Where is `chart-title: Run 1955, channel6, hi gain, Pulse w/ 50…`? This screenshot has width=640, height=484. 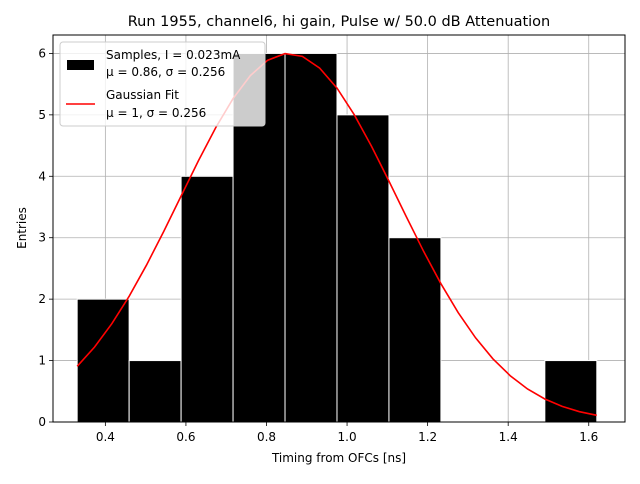
chart-title: Run 1955, channel6, hi gain, Pulse w/ 50… is located at coordinates (339, 22).